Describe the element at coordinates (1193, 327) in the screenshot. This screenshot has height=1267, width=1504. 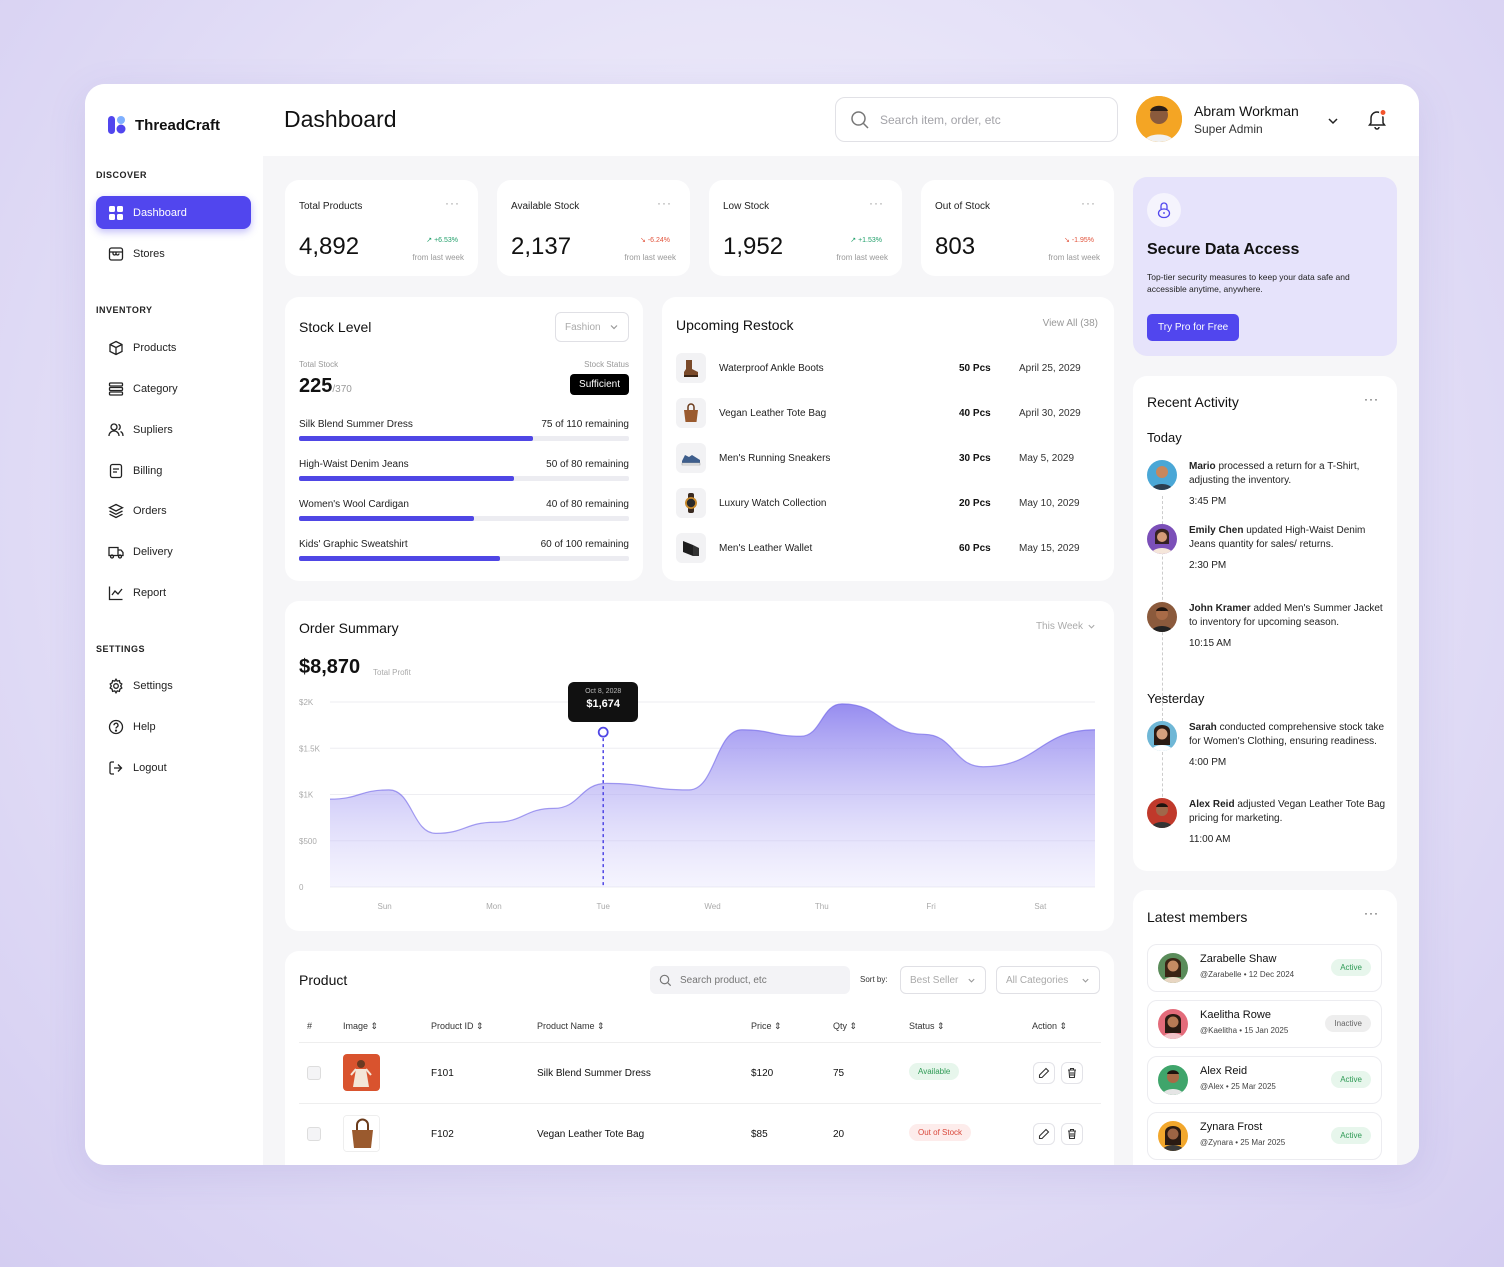
I see `try-pro-button: Try Pro for Free` at that location.